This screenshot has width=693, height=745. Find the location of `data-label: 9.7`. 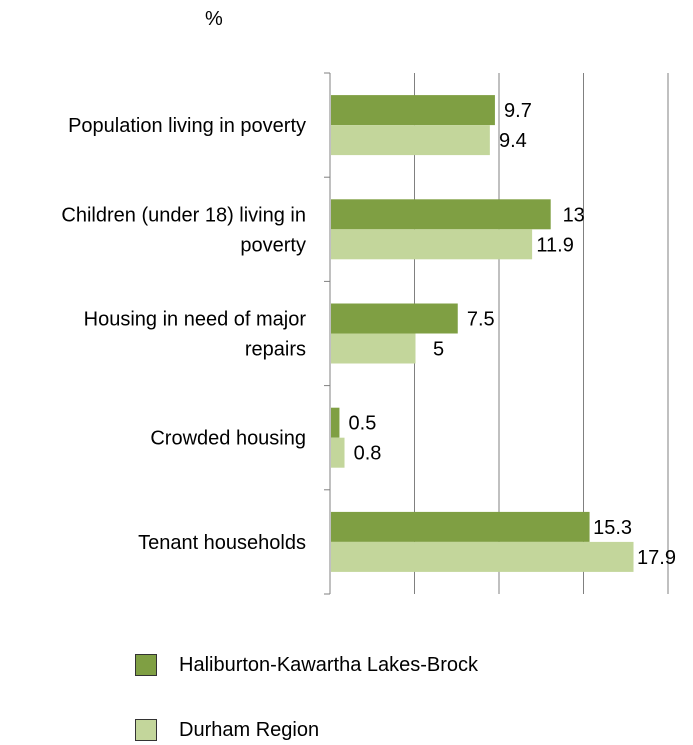

data-label: 9.7 is located at coordinates (518, 111).